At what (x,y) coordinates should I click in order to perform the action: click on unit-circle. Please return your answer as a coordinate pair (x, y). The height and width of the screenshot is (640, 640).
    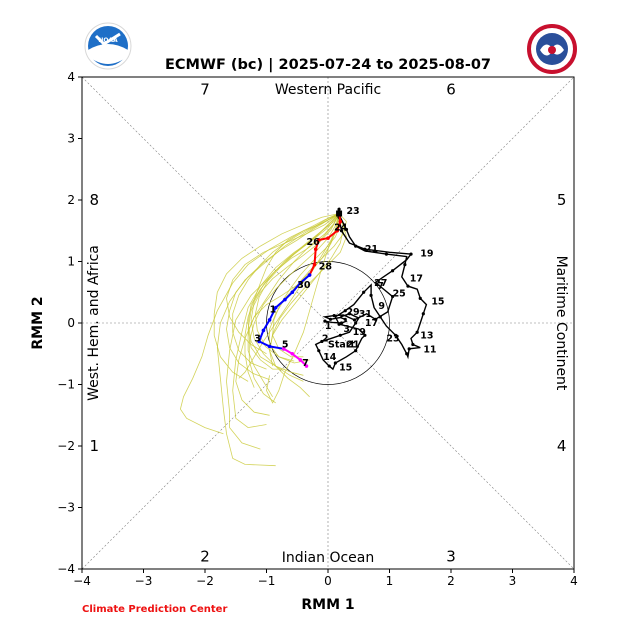
    Looking at the image, I should click on (328, 323).